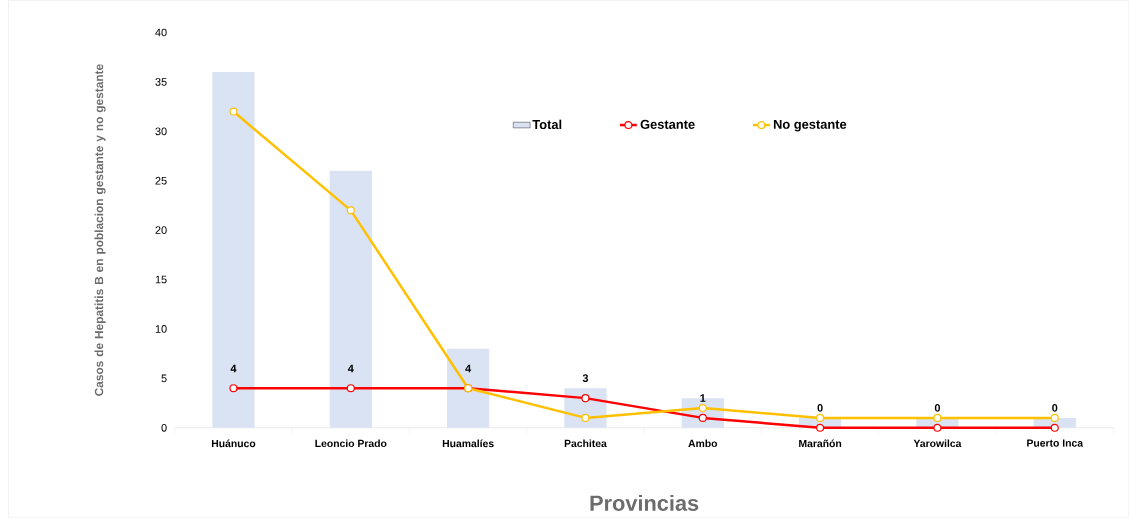 Image resolution: width=1129 pixels, height=518 pixels. I want to click on x-tick-label: Huánuco, so click(233, 443).